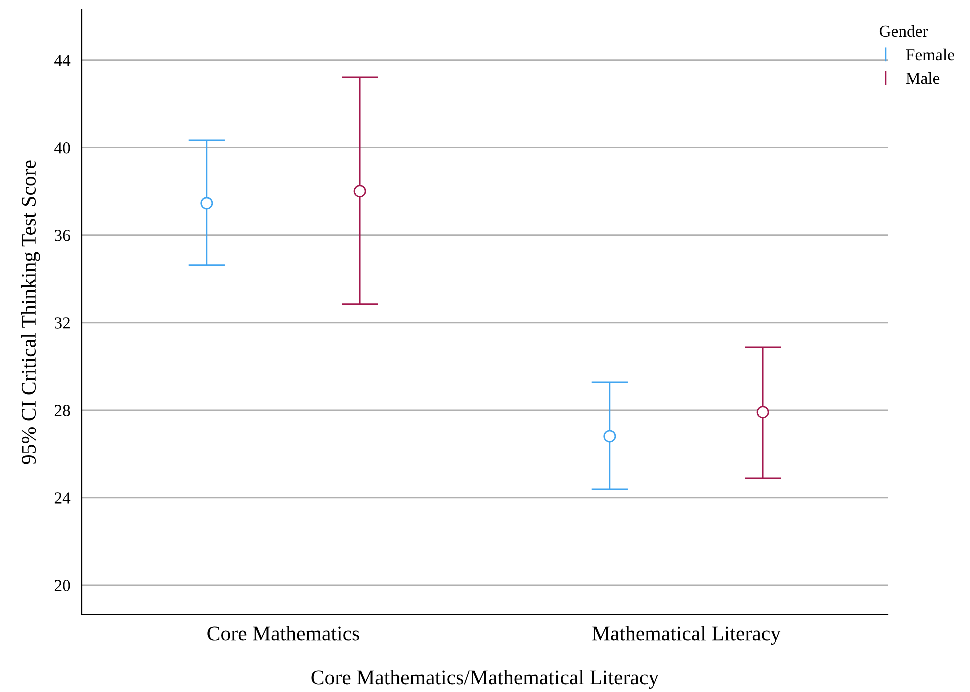  Describe the element at coordinates (686, 636) in the screenshot. I see `x-tick-label: Mathematical Literacy` at that location.